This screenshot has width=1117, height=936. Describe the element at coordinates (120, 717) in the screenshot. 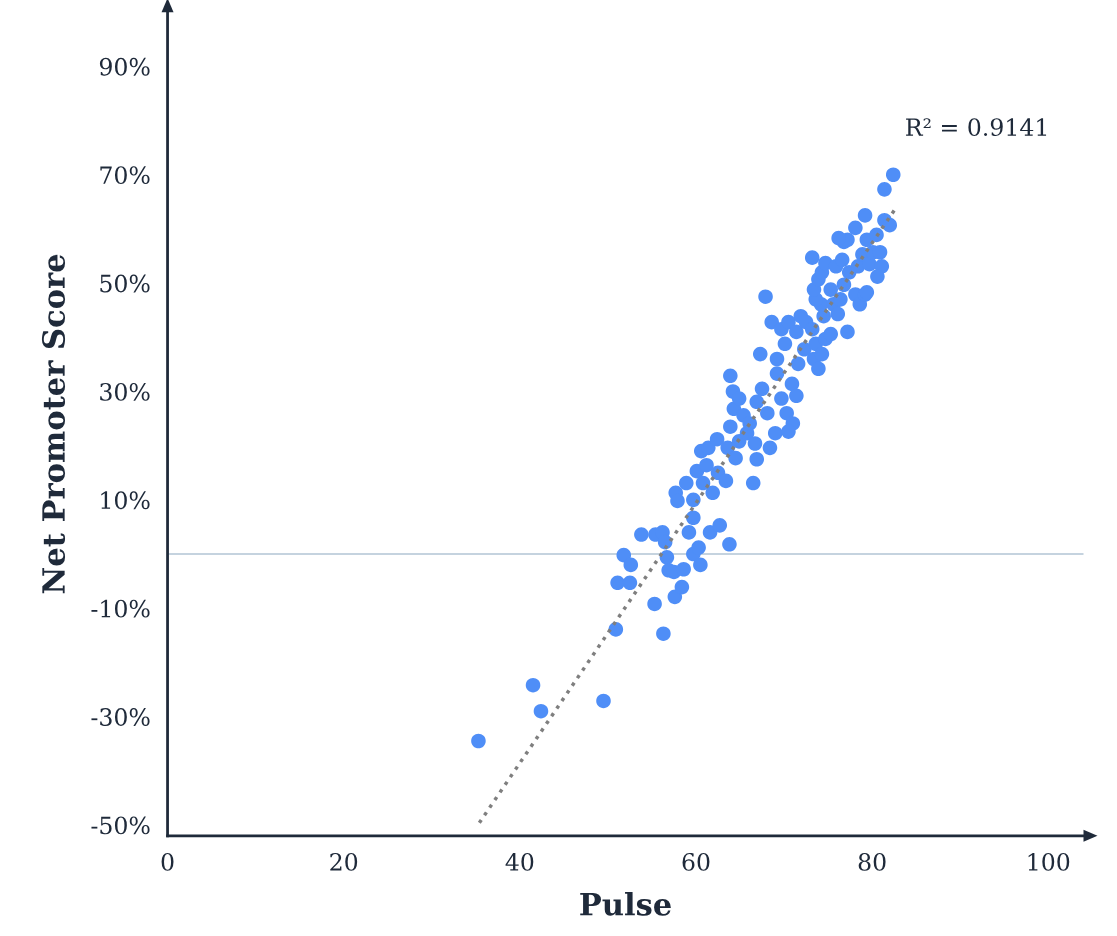

I see `y-tick-label: -30%` at that location.